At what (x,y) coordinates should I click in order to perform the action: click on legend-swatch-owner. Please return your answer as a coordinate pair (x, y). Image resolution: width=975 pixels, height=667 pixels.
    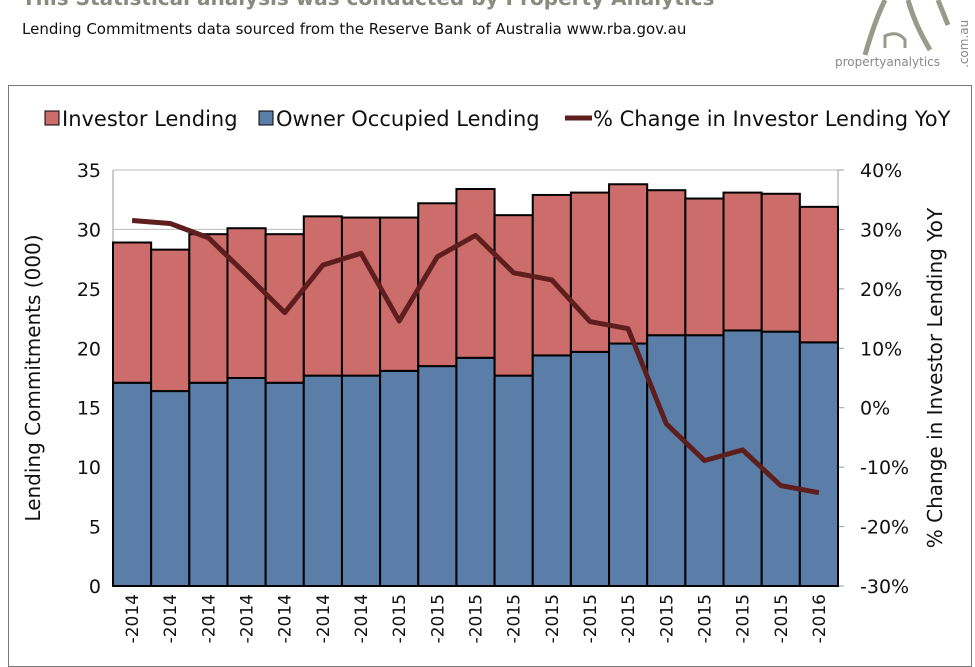
    Looking at the image, I should click on (266, 118).